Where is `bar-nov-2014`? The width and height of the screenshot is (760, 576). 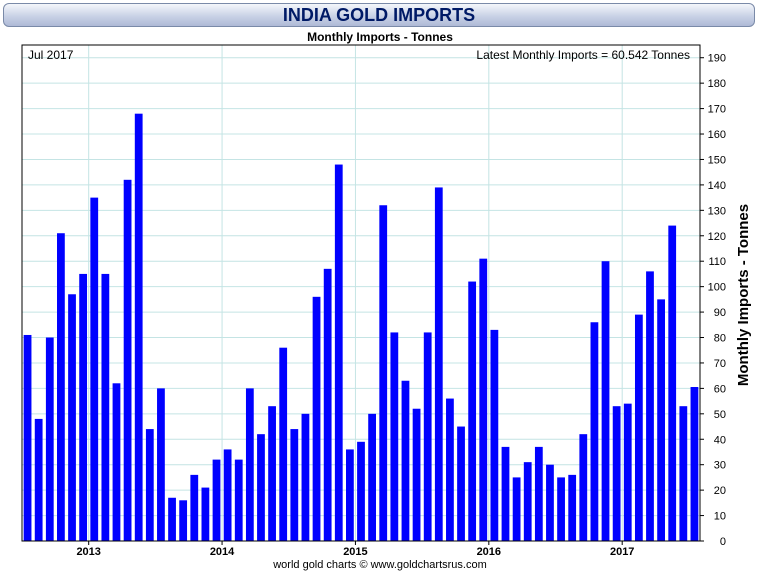
bar-nov-2014 is located at coordinates (338, 353).